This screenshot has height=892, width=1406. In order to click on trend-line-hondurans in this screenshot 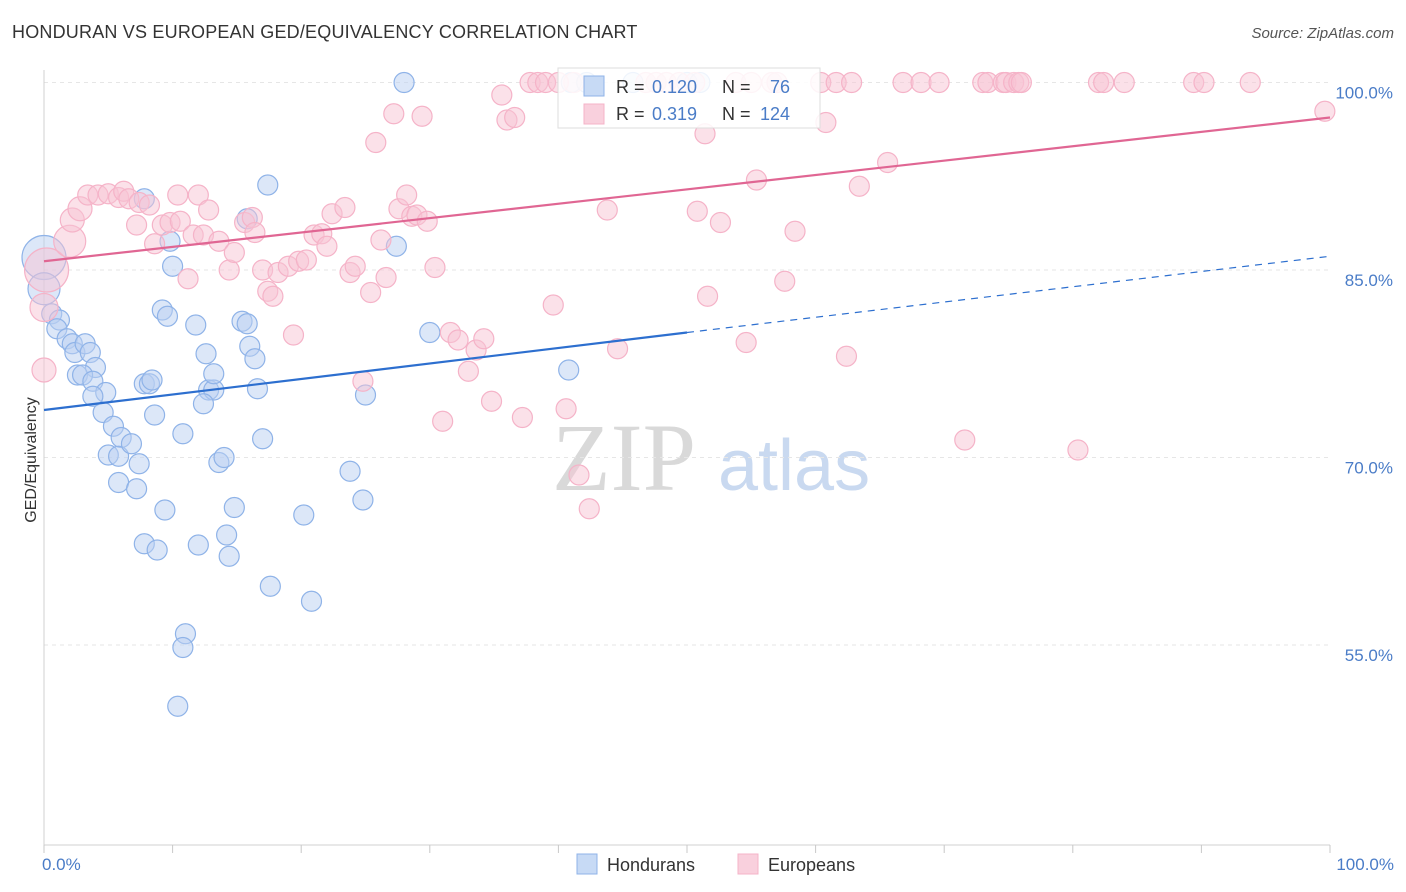, I will do `click(365, 371)`.